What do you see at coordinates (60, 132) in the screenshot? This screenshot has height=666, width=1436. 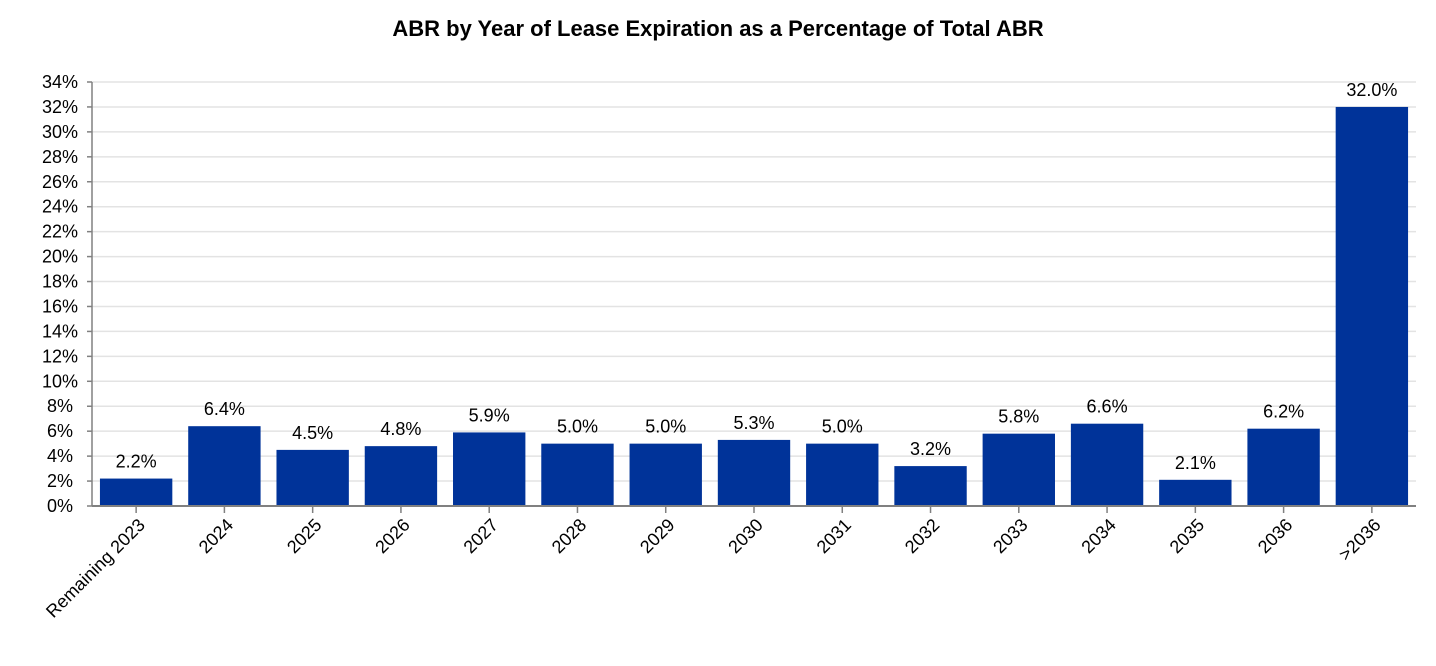 I see `y-tick-label: 30%` at bounding box center [60, 132].